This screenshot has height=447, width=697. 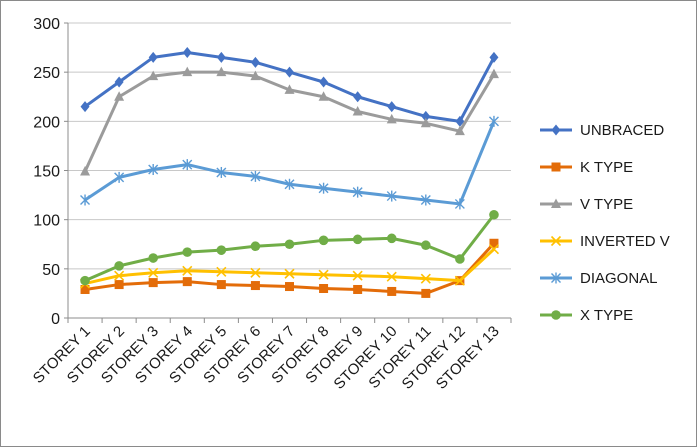 I want to click on y-tick-label: 250, so click(x=46, y=73).